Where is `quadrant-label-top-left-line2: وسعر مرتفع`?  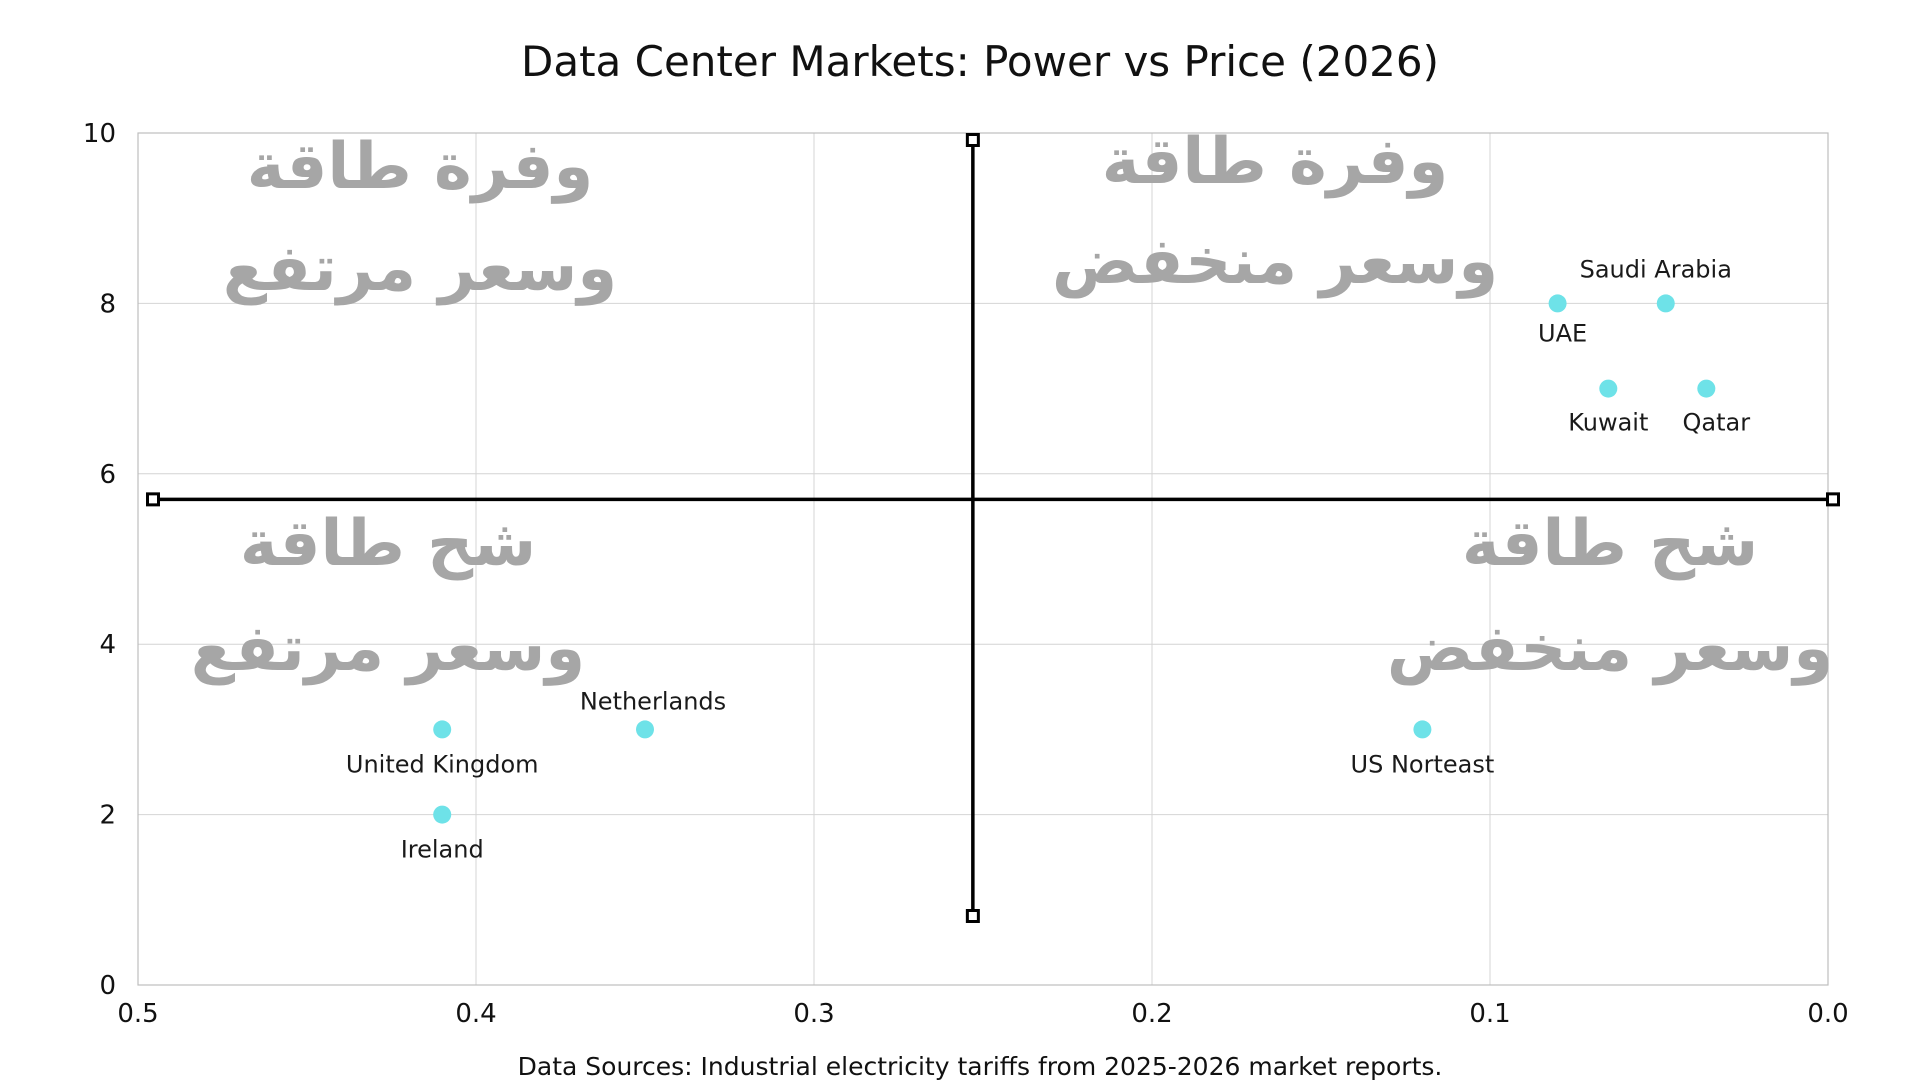 quadrant-label-top-left-line2: وسعر مرتفع is located at coordinates (420, 269).